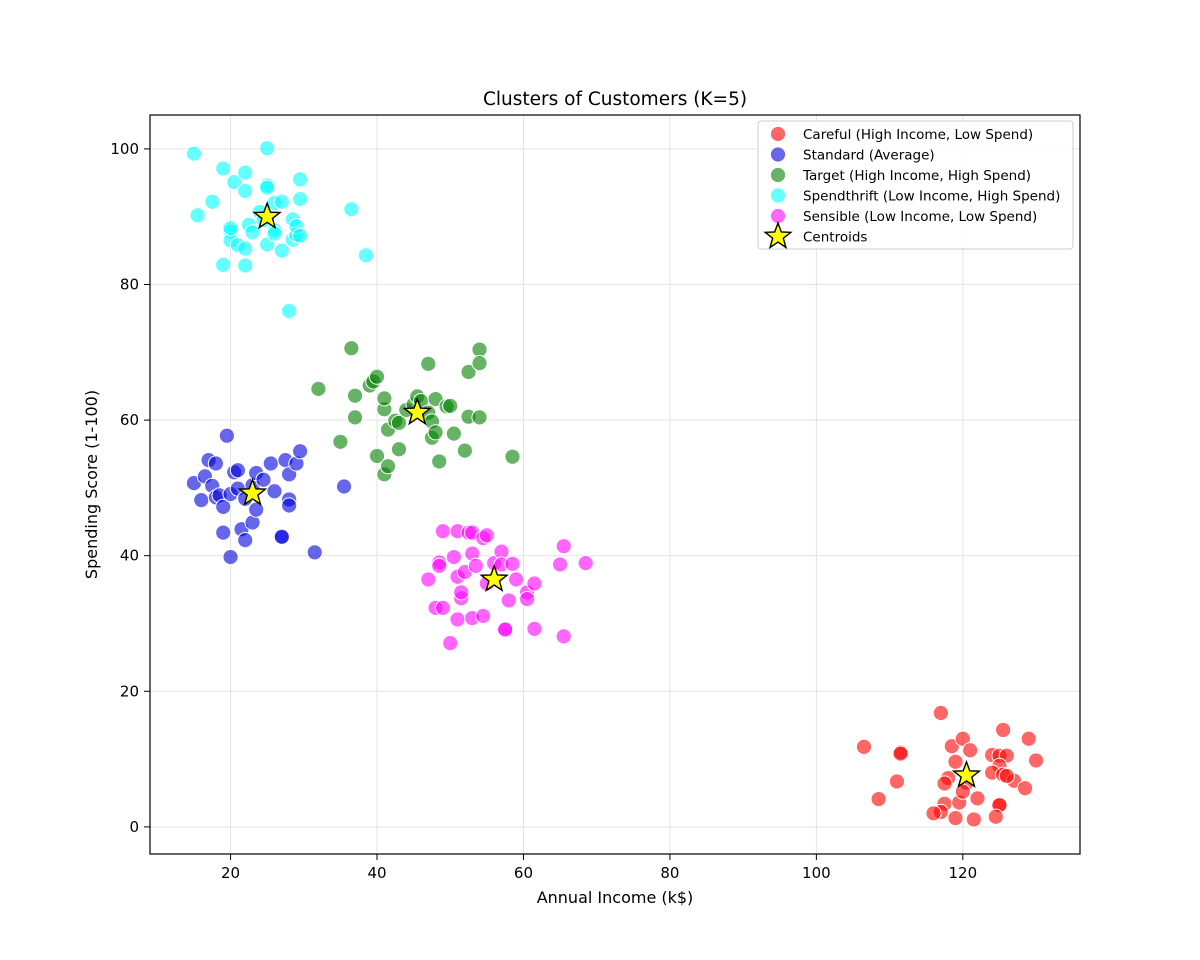  Describe the element at coordinates (869, 156) in the screenshot. I see `legend-label: Standard (Average)` at that location.